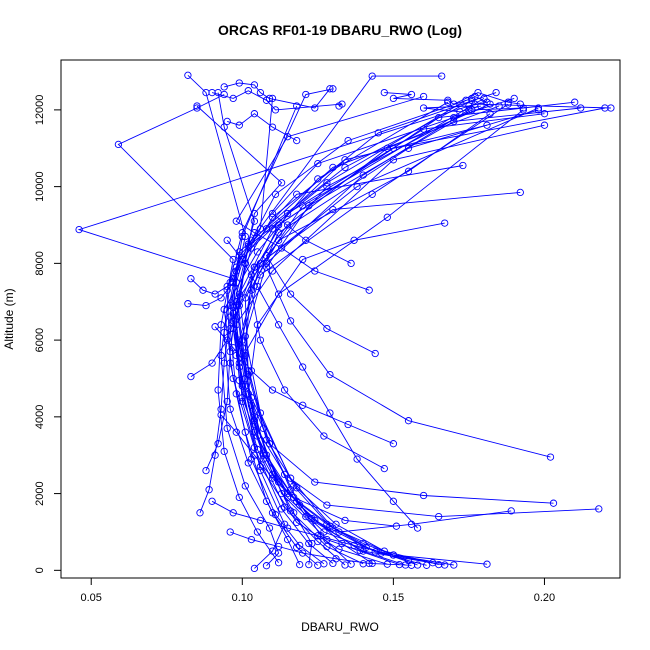 Image resolution: width=650 pixels, height=650 pixels. What do you see at coordinates (40, 340) in the screenshot?
I see `y-tick-label: 6000` at bounding box center [40, 340].